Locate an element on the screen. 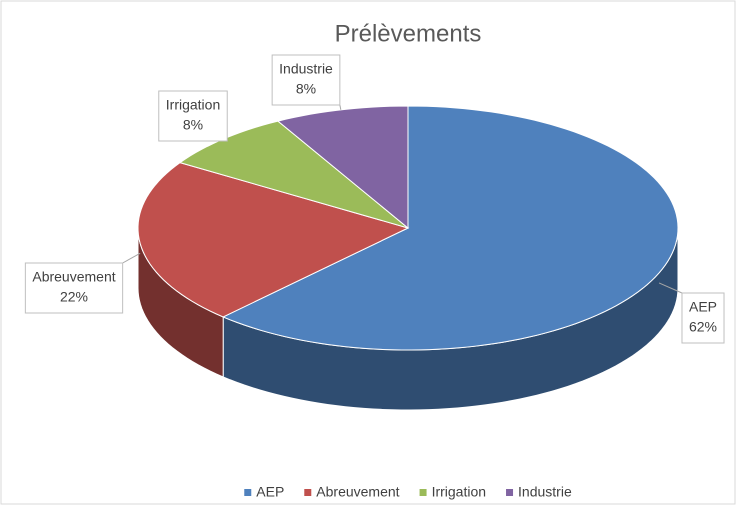  label-value: 22% is located at coordinates (74, 297).